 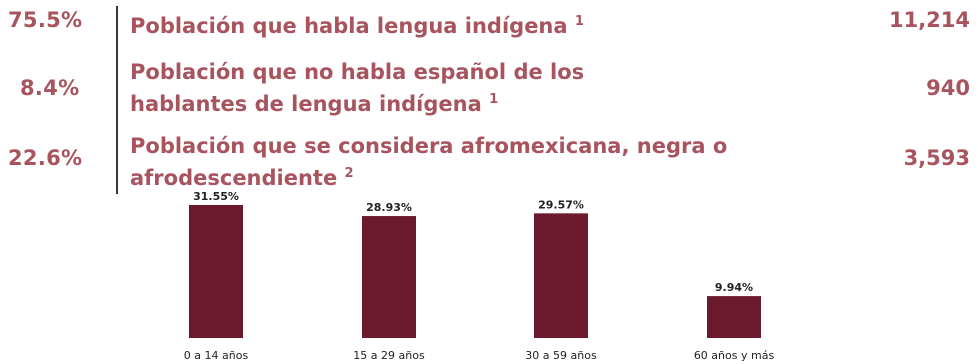 I want to click on stat-count: 940, so click(x=948, y=88).